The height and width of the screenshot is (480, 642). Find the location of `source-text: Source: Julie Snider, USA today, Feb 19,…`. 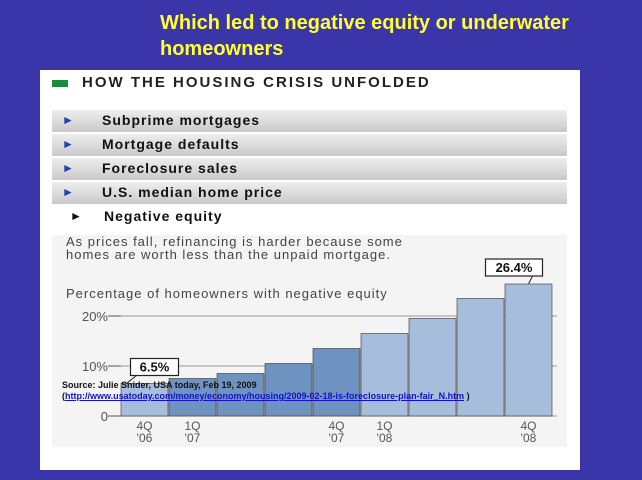

source-text: Source: Julie Snider, USA today, Feb 19,… is located at coordinates (159, 385).